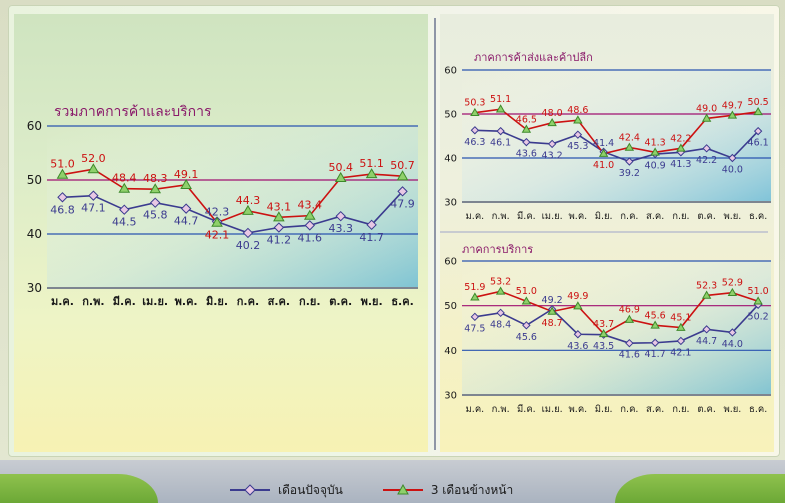 This screenshot has width=785, height=503. Describe the element at coordinates (472, 489) in the screenshot. I see `legend-next3-label: 3 เดือนข้างหน้า` at that location.